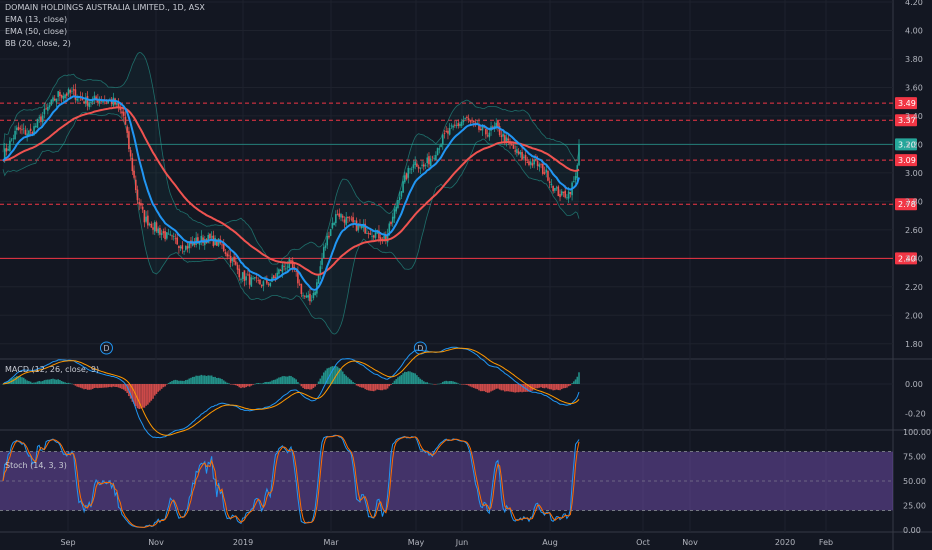 The image size is (932, 550). What do you see at coordinates (917, 432) in the screenshot?
I see `stoch-tick-label: 100.00` at bounding box center [917, 432].